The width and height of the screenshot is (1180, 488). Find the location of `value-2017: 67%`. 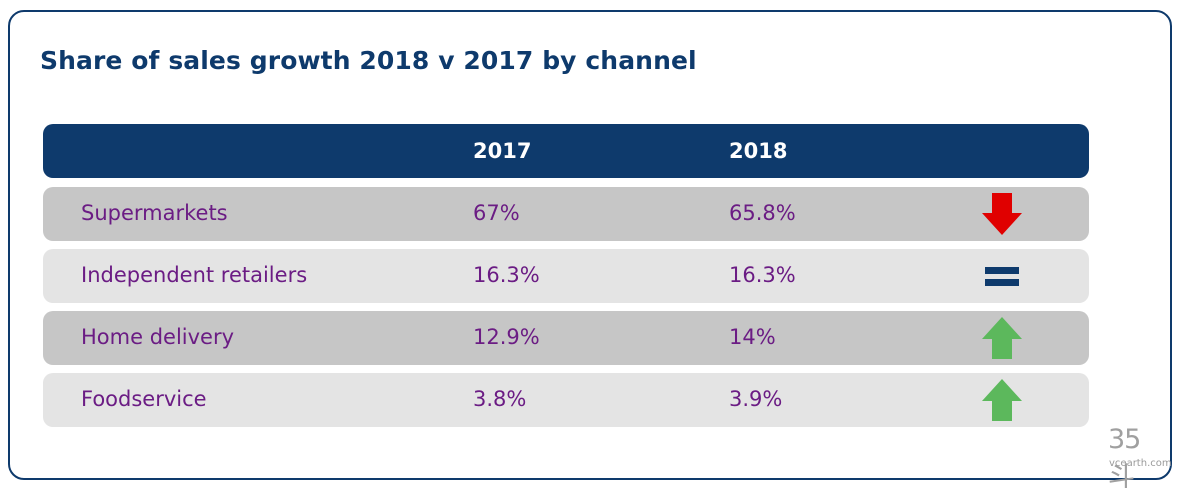

value-2017: 67% is located at coordinates (496, 213).